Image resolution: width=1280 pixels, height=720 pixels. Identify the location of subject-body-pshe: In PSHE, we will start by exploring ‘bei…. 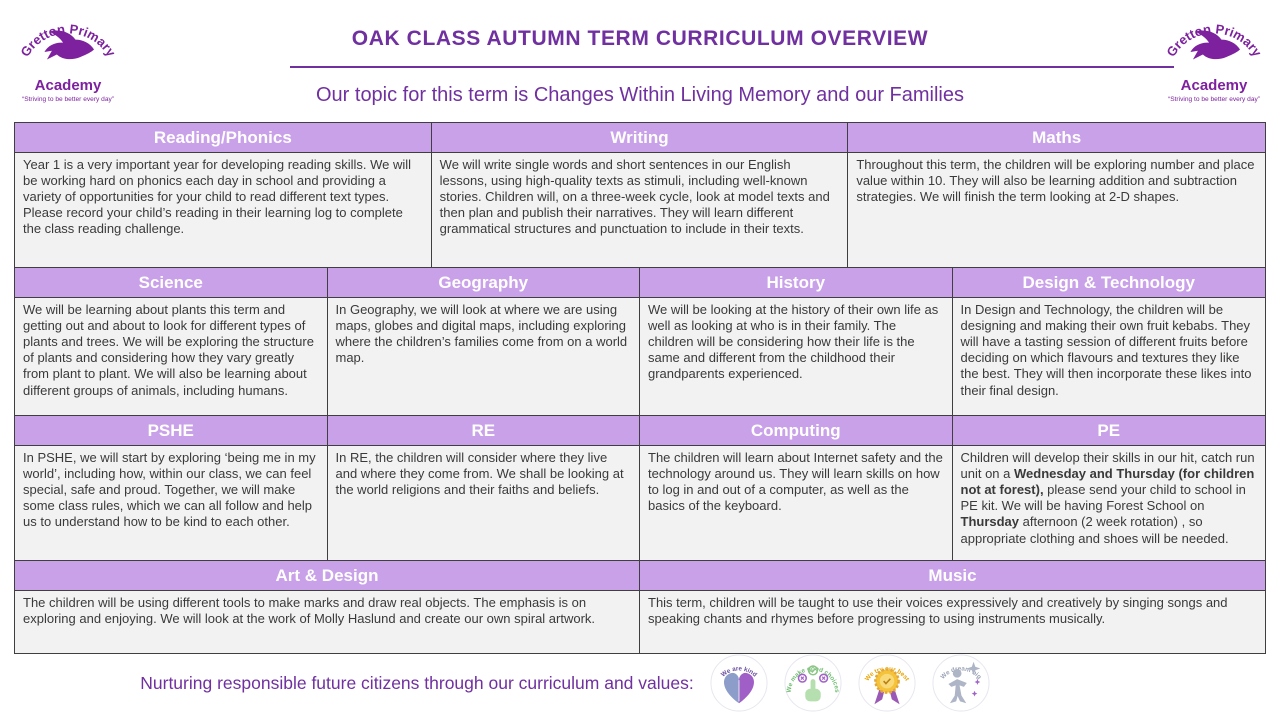
(171, 503).